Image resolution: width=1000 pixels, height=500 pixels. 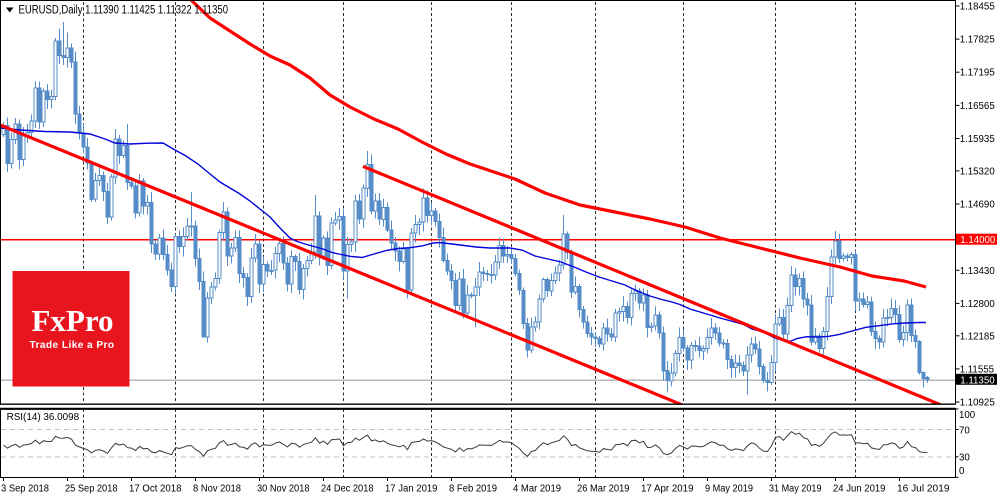 I want to click on svg-text: 3 Sep 2018, so click(x=25, y=488).